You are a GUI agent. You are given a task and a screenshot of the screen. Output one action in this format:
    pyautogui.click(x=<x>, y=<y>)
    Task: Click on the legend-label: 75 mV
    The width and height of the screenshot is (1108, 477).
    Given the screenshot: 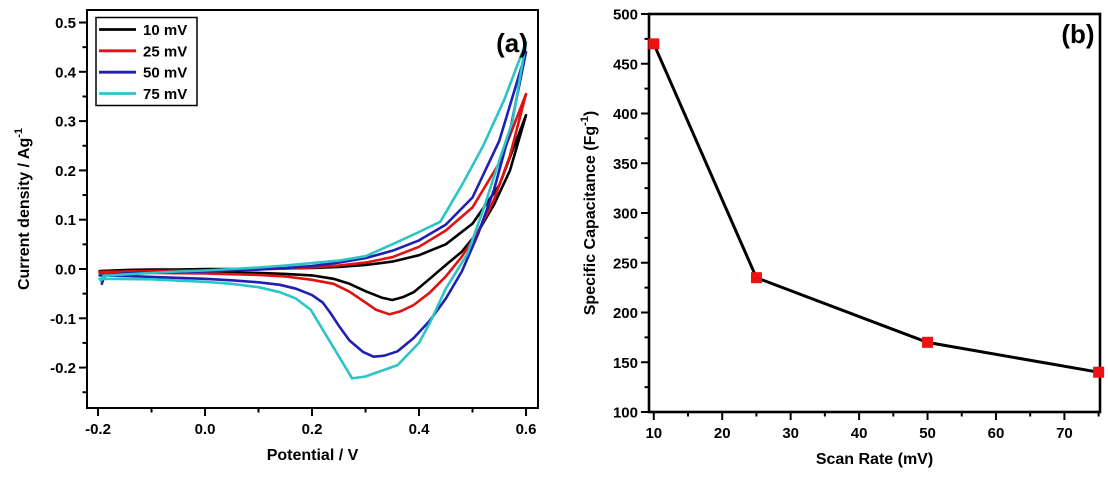 What is the action you would take?
    pyautogui.click(x=165, y=94)
    